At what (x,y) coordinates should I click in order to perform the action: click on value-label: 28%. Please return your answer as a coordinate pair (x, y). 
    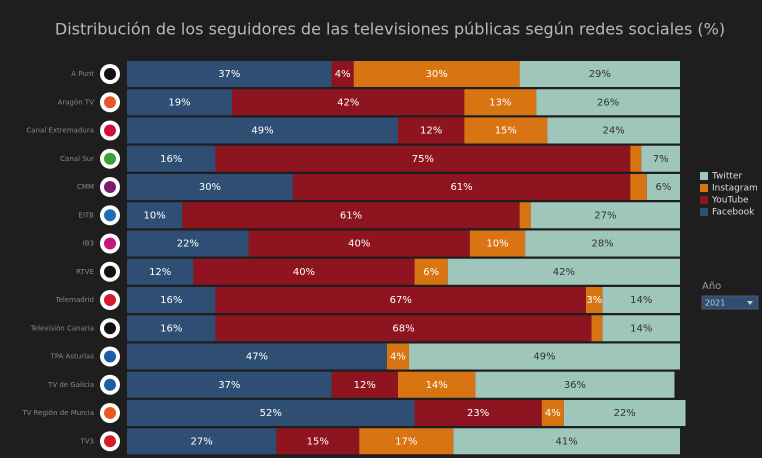
    Looking at the image, I should click on (602, 244).